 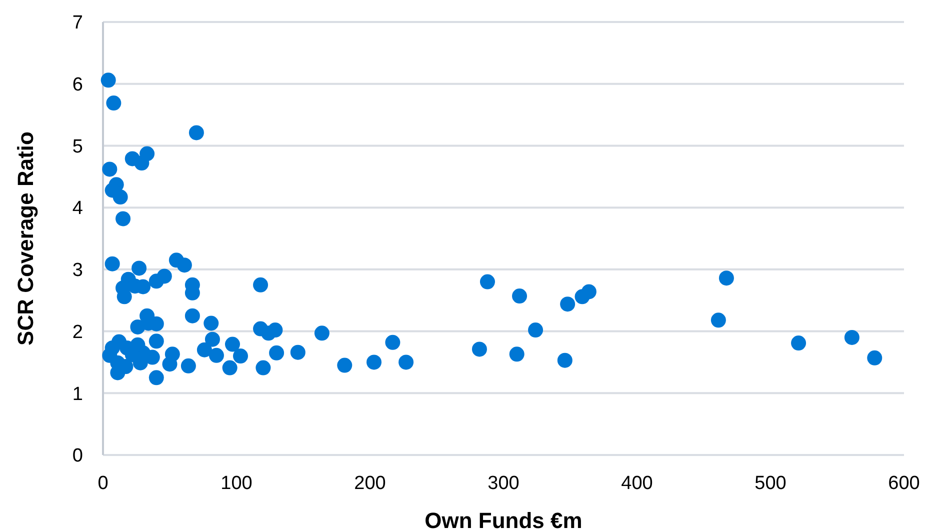 What do you see at coordinates (78, 209) in the screenshot?
I see `y-tick-label: 4` at bounding box center [78, 209].